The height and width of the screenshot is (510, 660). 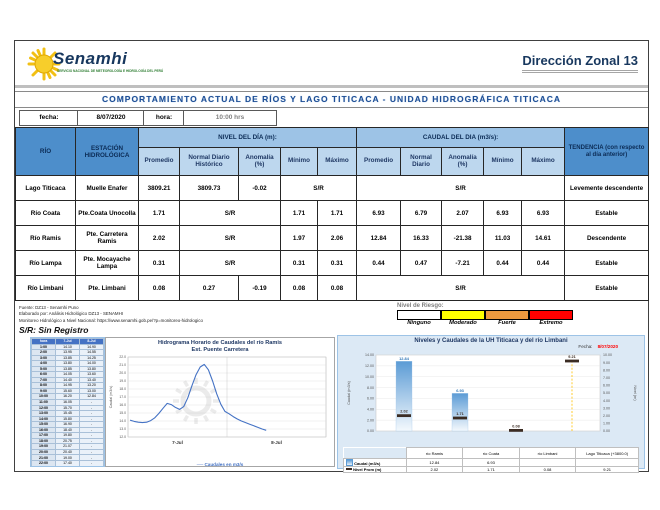 What do you see at coordinates (606, 424) in the screenshot?
I see `svg-text: 1.00` at bounding box center [606, 424].